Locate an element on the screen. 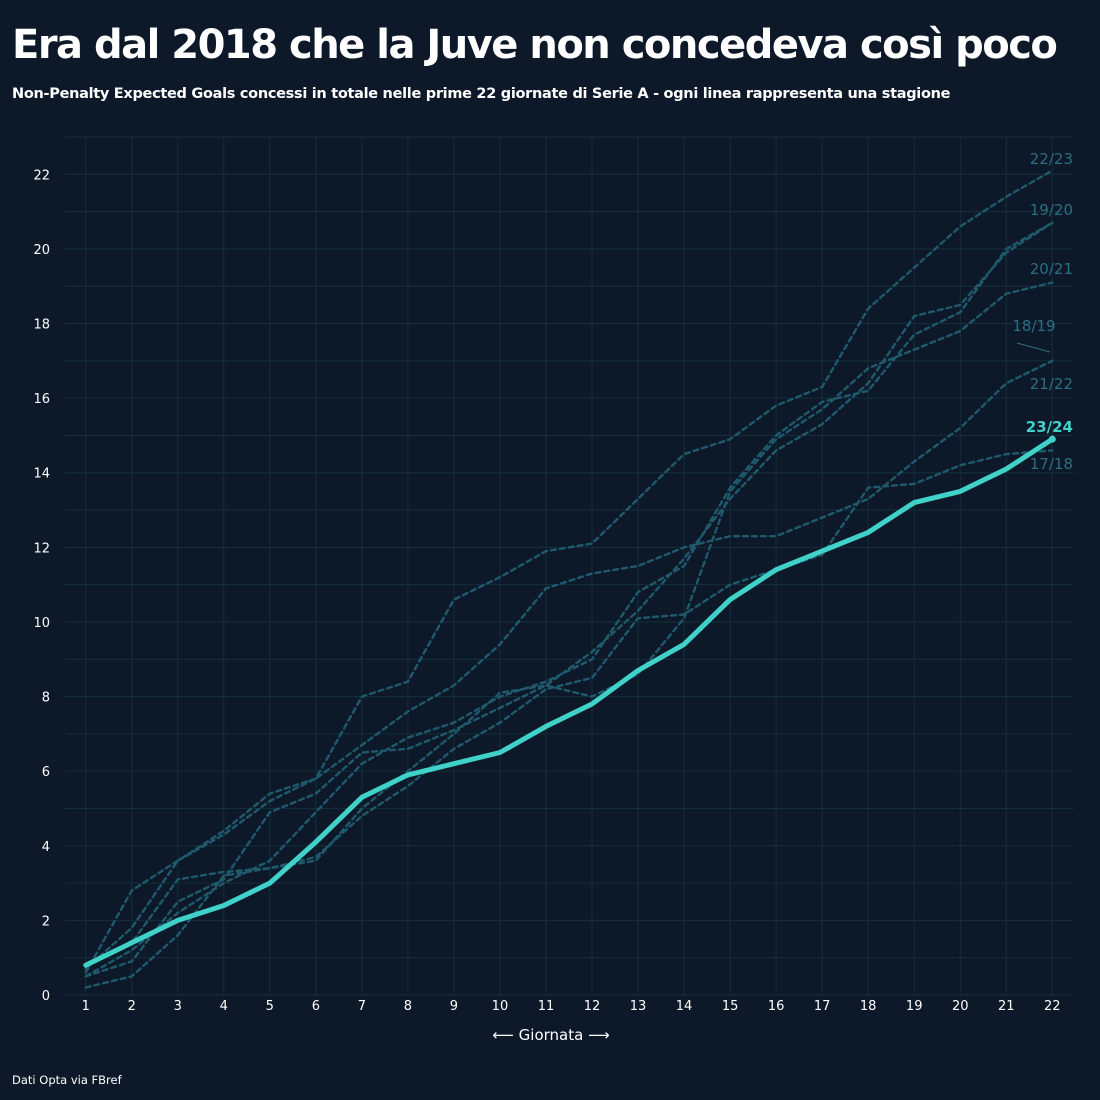  x-tick-label: 22 is located at coordinates (1052, 1006).